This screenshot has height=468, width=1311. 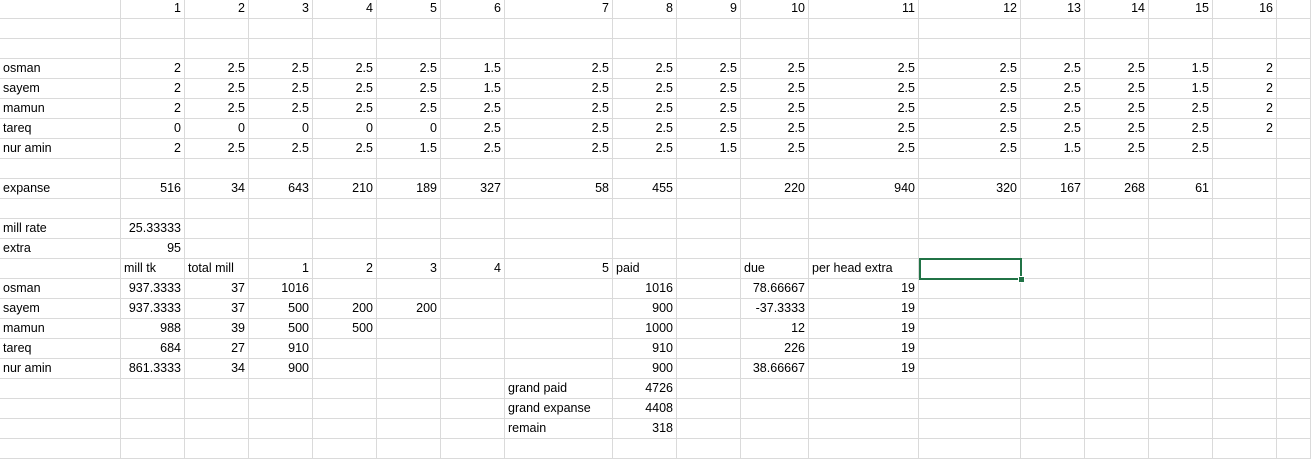 I want to click on cell-r8-c5: 2.5, so click(x=345, y=149).